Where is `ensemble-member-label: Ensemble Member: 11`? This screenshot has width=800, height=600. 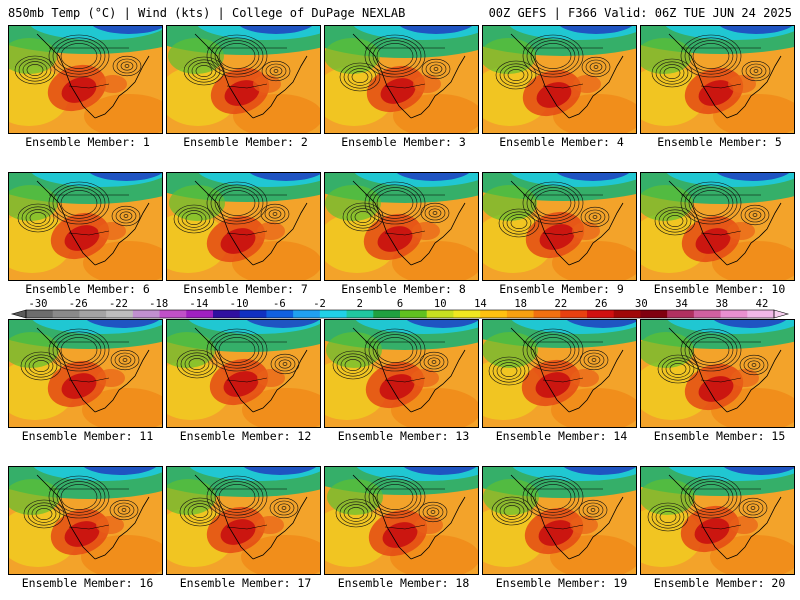 ensemble-member-label: Ensemble Member: 11 is located at coordinates (87, 436).